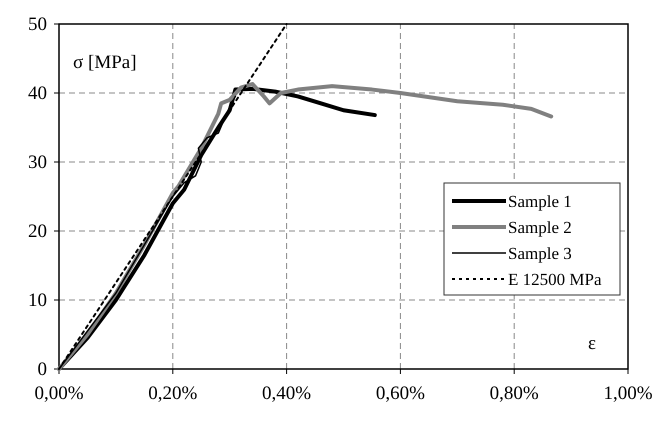 The width and height of the screenshot is (668, 425). Describe the element at coordinates (37, 300) in the screenshot. I see `y-tick-label: 10` at that location.